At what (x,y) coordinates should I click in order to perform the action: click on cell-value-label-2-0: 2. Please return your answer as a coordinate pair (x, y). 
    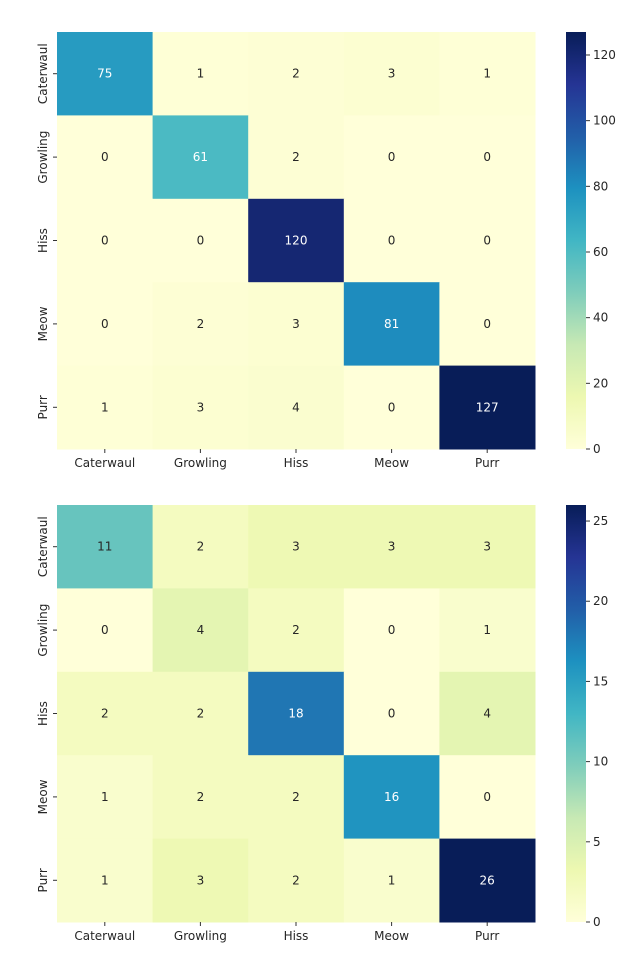
    Looking at the image, I should click on (105, 714).